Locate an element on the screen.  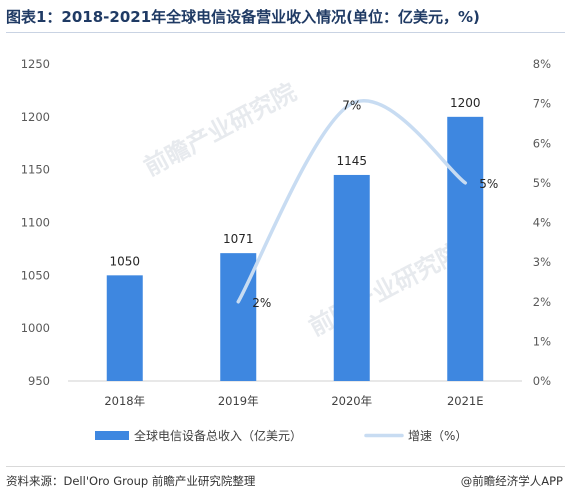
right-tick-label: 7% is located at coordinates (542, 104).